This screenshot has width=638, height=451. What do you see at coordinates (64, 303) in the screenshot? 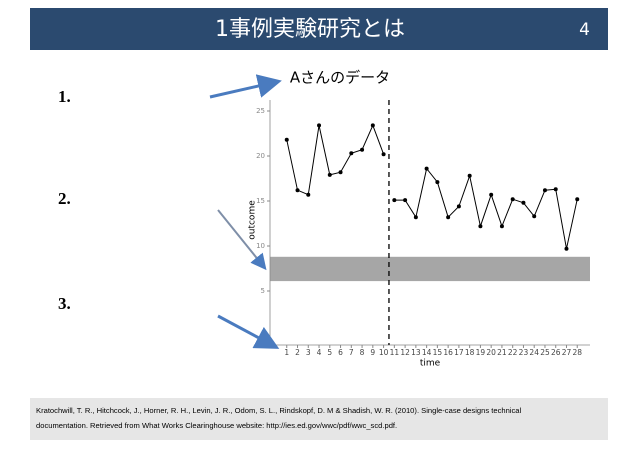
I see `list-item: 3.` at bounding box center [64, 303].